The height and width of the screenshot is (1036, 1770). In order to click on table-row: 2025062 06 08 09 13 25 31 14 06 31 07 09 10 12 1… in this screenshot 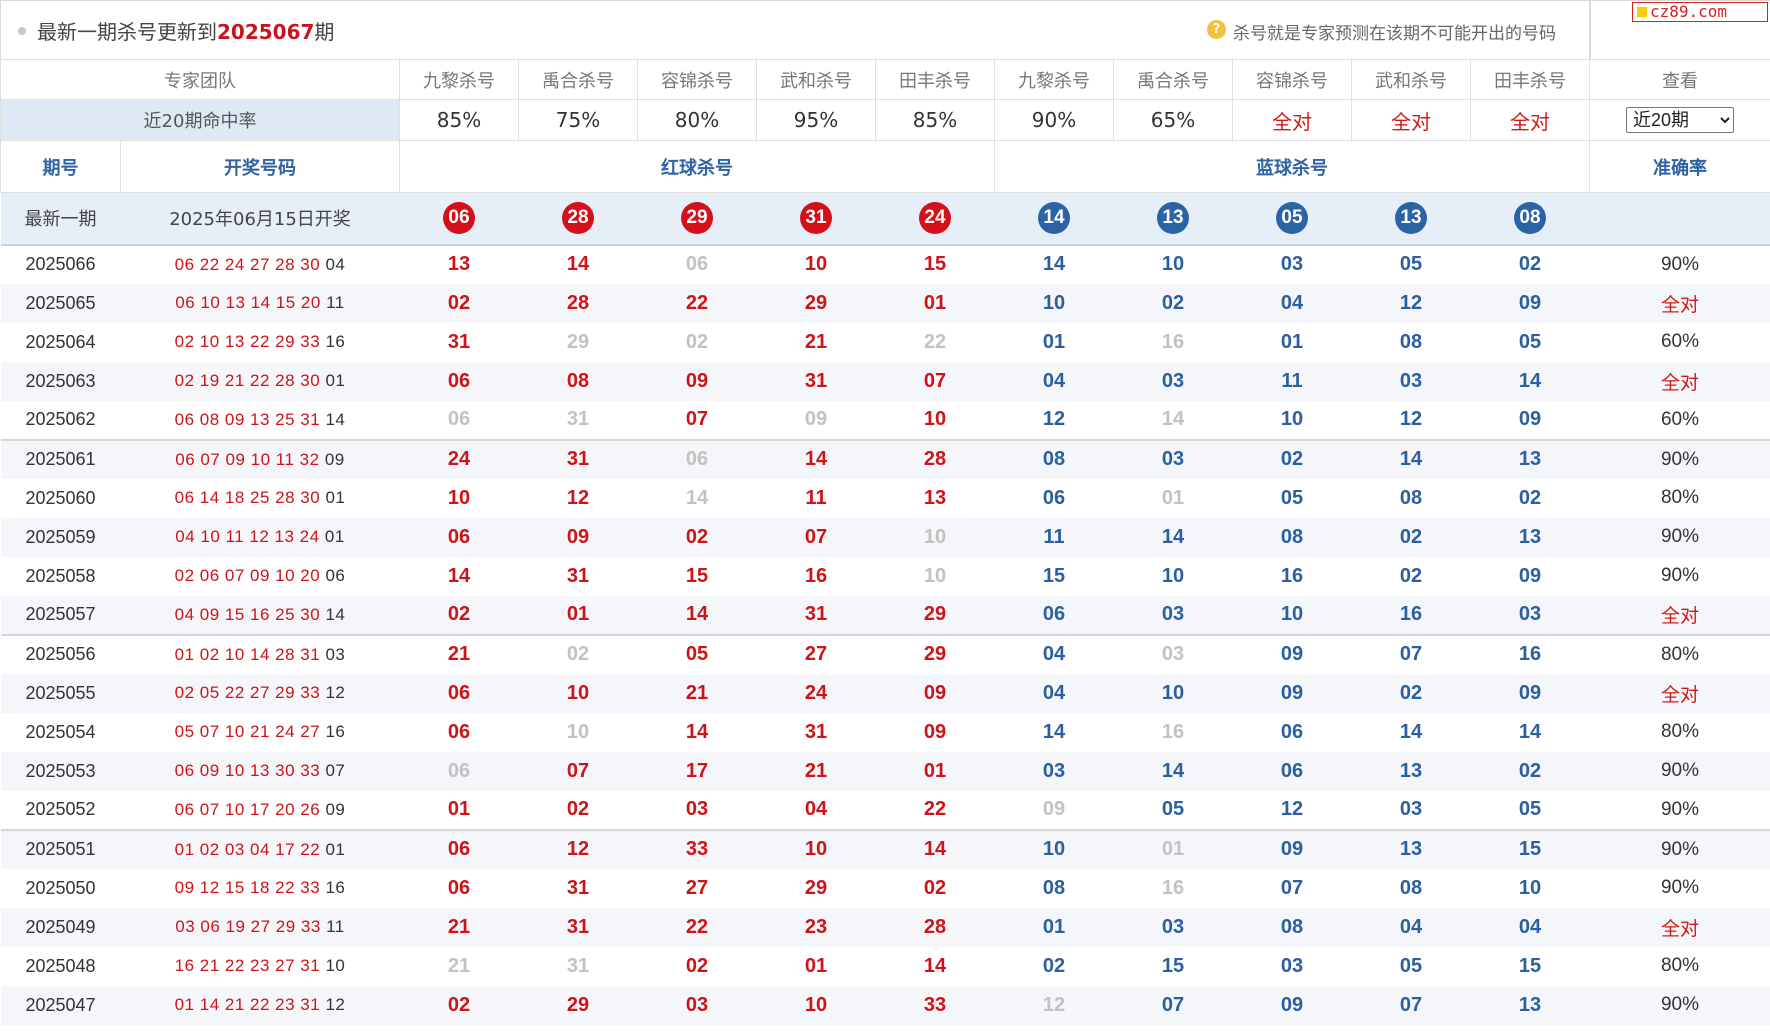, I will do `click(885, 420)`.